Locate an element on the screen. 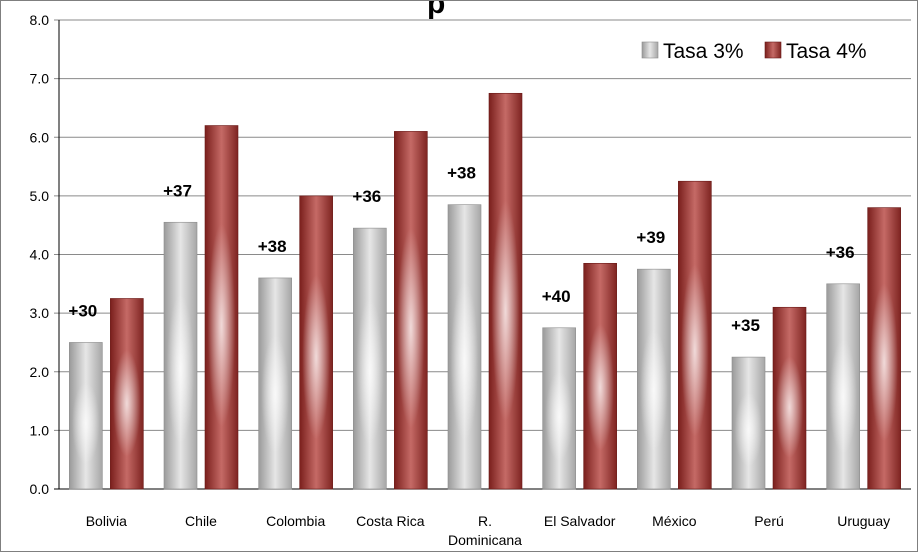 Image resolution: width=918 pixels, height=552 pixels. x-category-label: Colombia is located at coordinates (295, 521).